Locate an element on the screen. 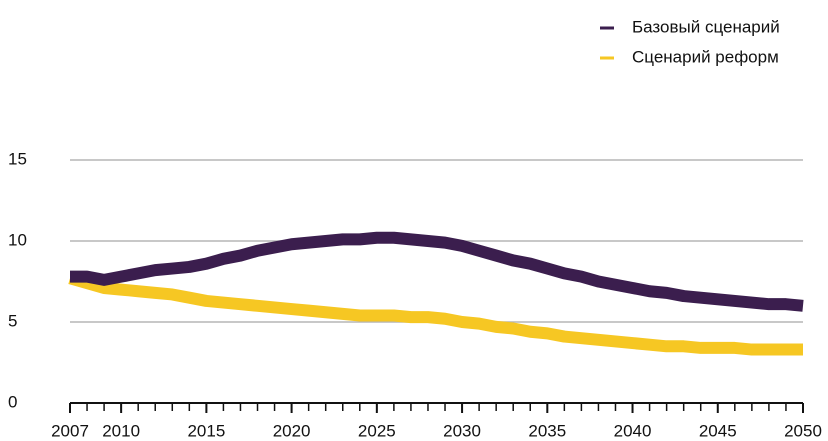 The width and height of the screenshot is (828, 441). x-tick-label: 2050 is located at coordinates (803, 430).